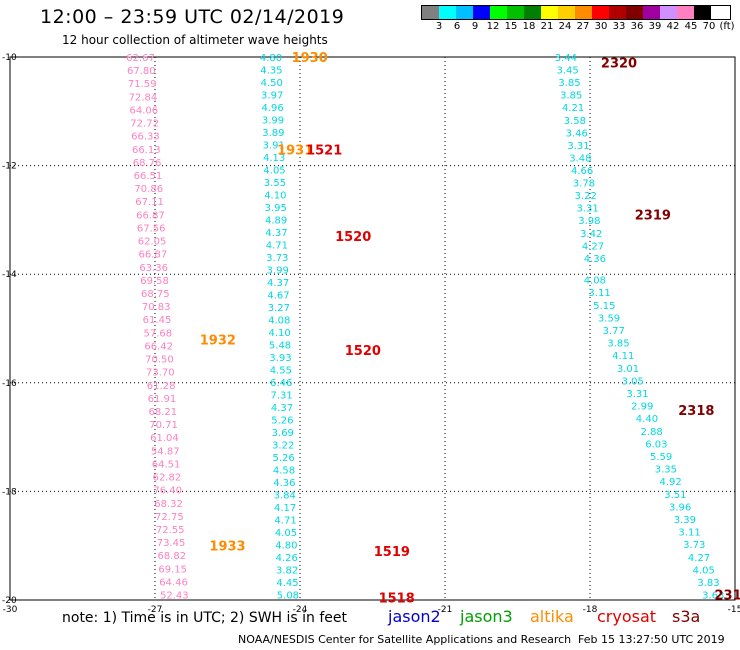  Describe the element at coordinates (627, 616) in the screenshot. I see `legend-cryosat: cryosat` at that location.